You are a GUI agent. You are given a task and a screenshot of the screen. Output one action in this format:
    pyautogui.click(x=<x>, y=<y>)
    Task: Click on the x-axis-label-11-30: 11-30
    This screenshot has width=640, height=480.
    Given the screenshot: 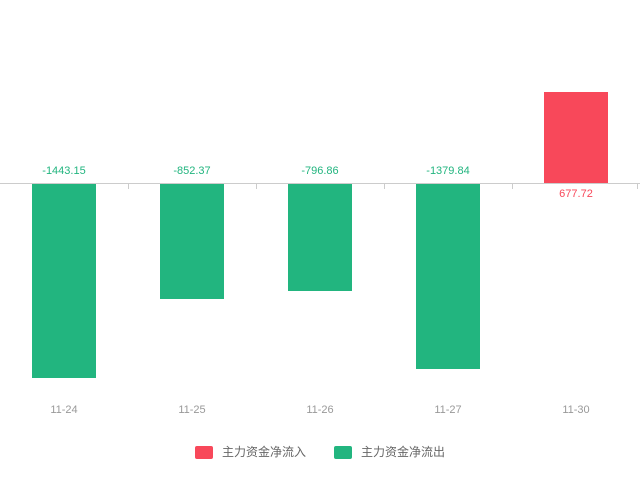 What is the action you would take?
    pyautogui.click(x=576, y=410)
    